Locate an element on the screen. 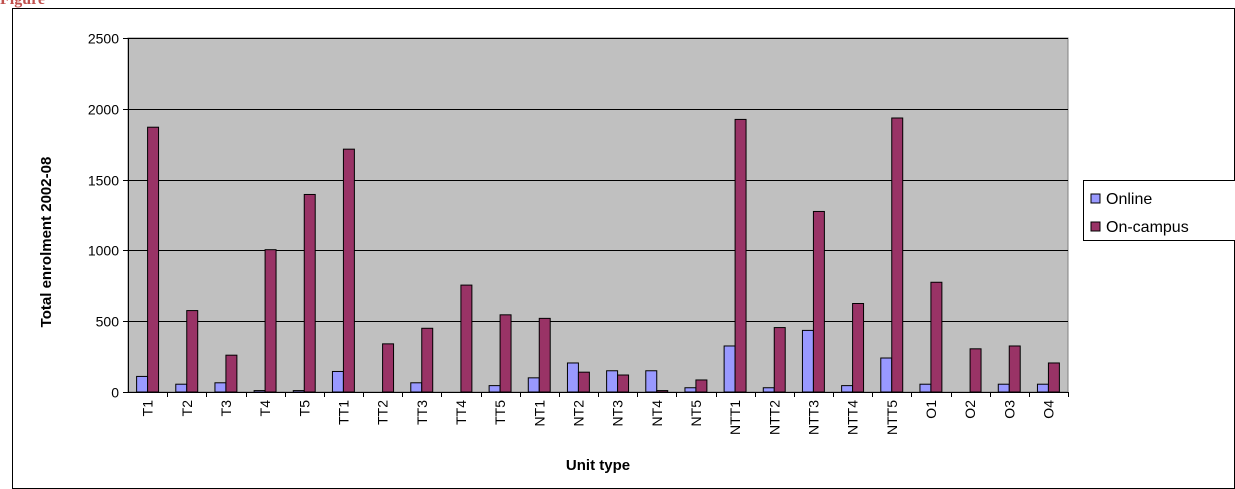  bar-online-ntt1 is located at coordinates (729, 369).